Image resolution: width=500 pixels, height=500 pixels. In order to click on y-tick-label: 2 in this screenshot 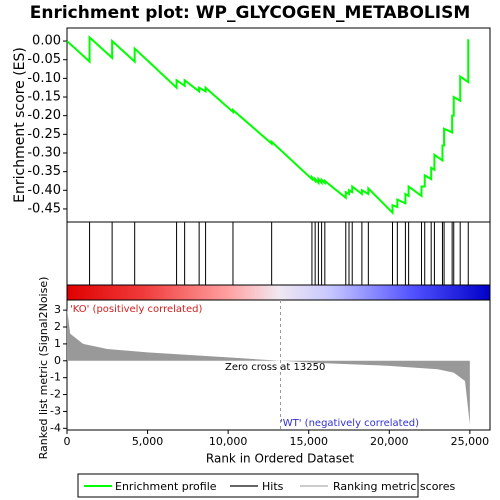, I will do `click(57, 326)`.